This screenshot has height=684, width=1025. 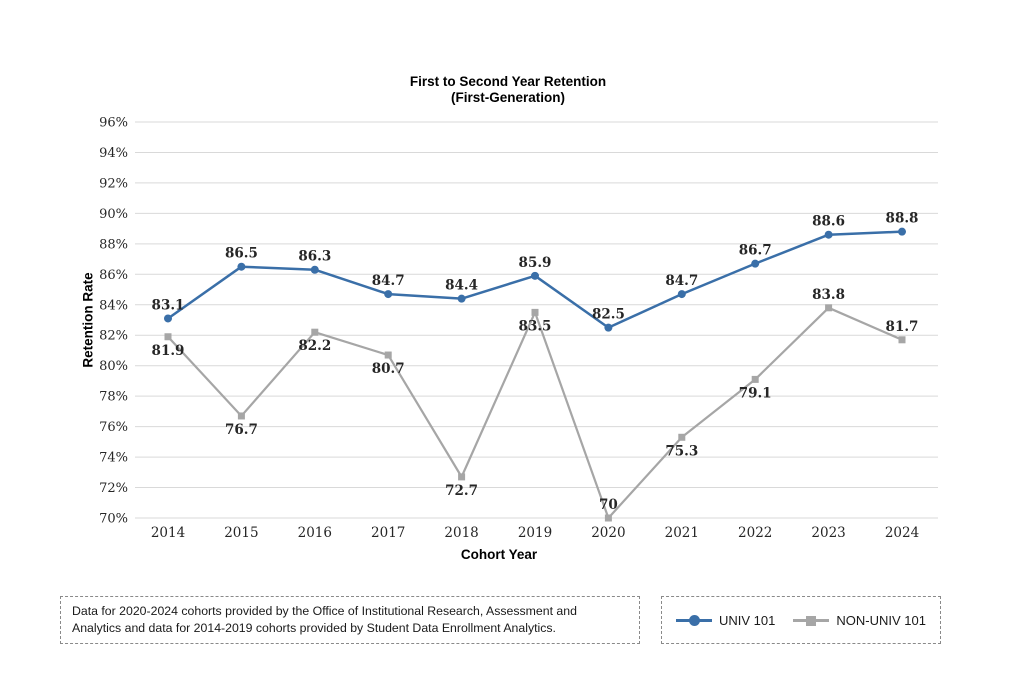 What do you see at coordinates (755, 393) in the screenshot?
I see `data-label: 79.1` at bounding box center [755, 393].